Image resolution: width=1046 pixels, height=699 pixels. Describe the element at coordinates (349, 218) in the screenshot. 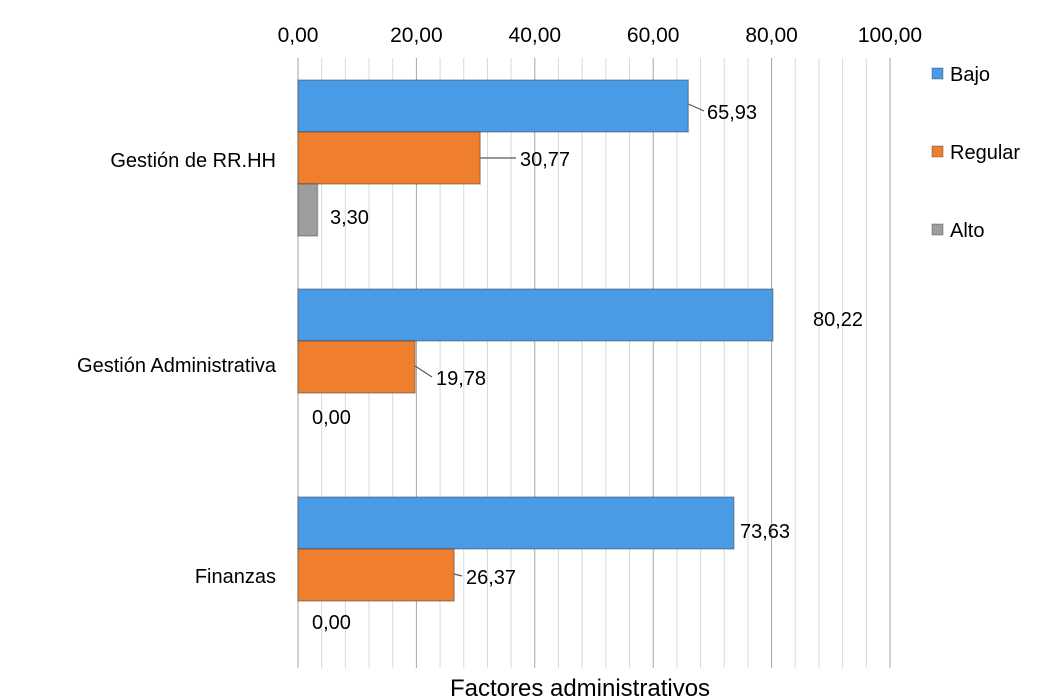

I see `data-label: 3,30` at that location.